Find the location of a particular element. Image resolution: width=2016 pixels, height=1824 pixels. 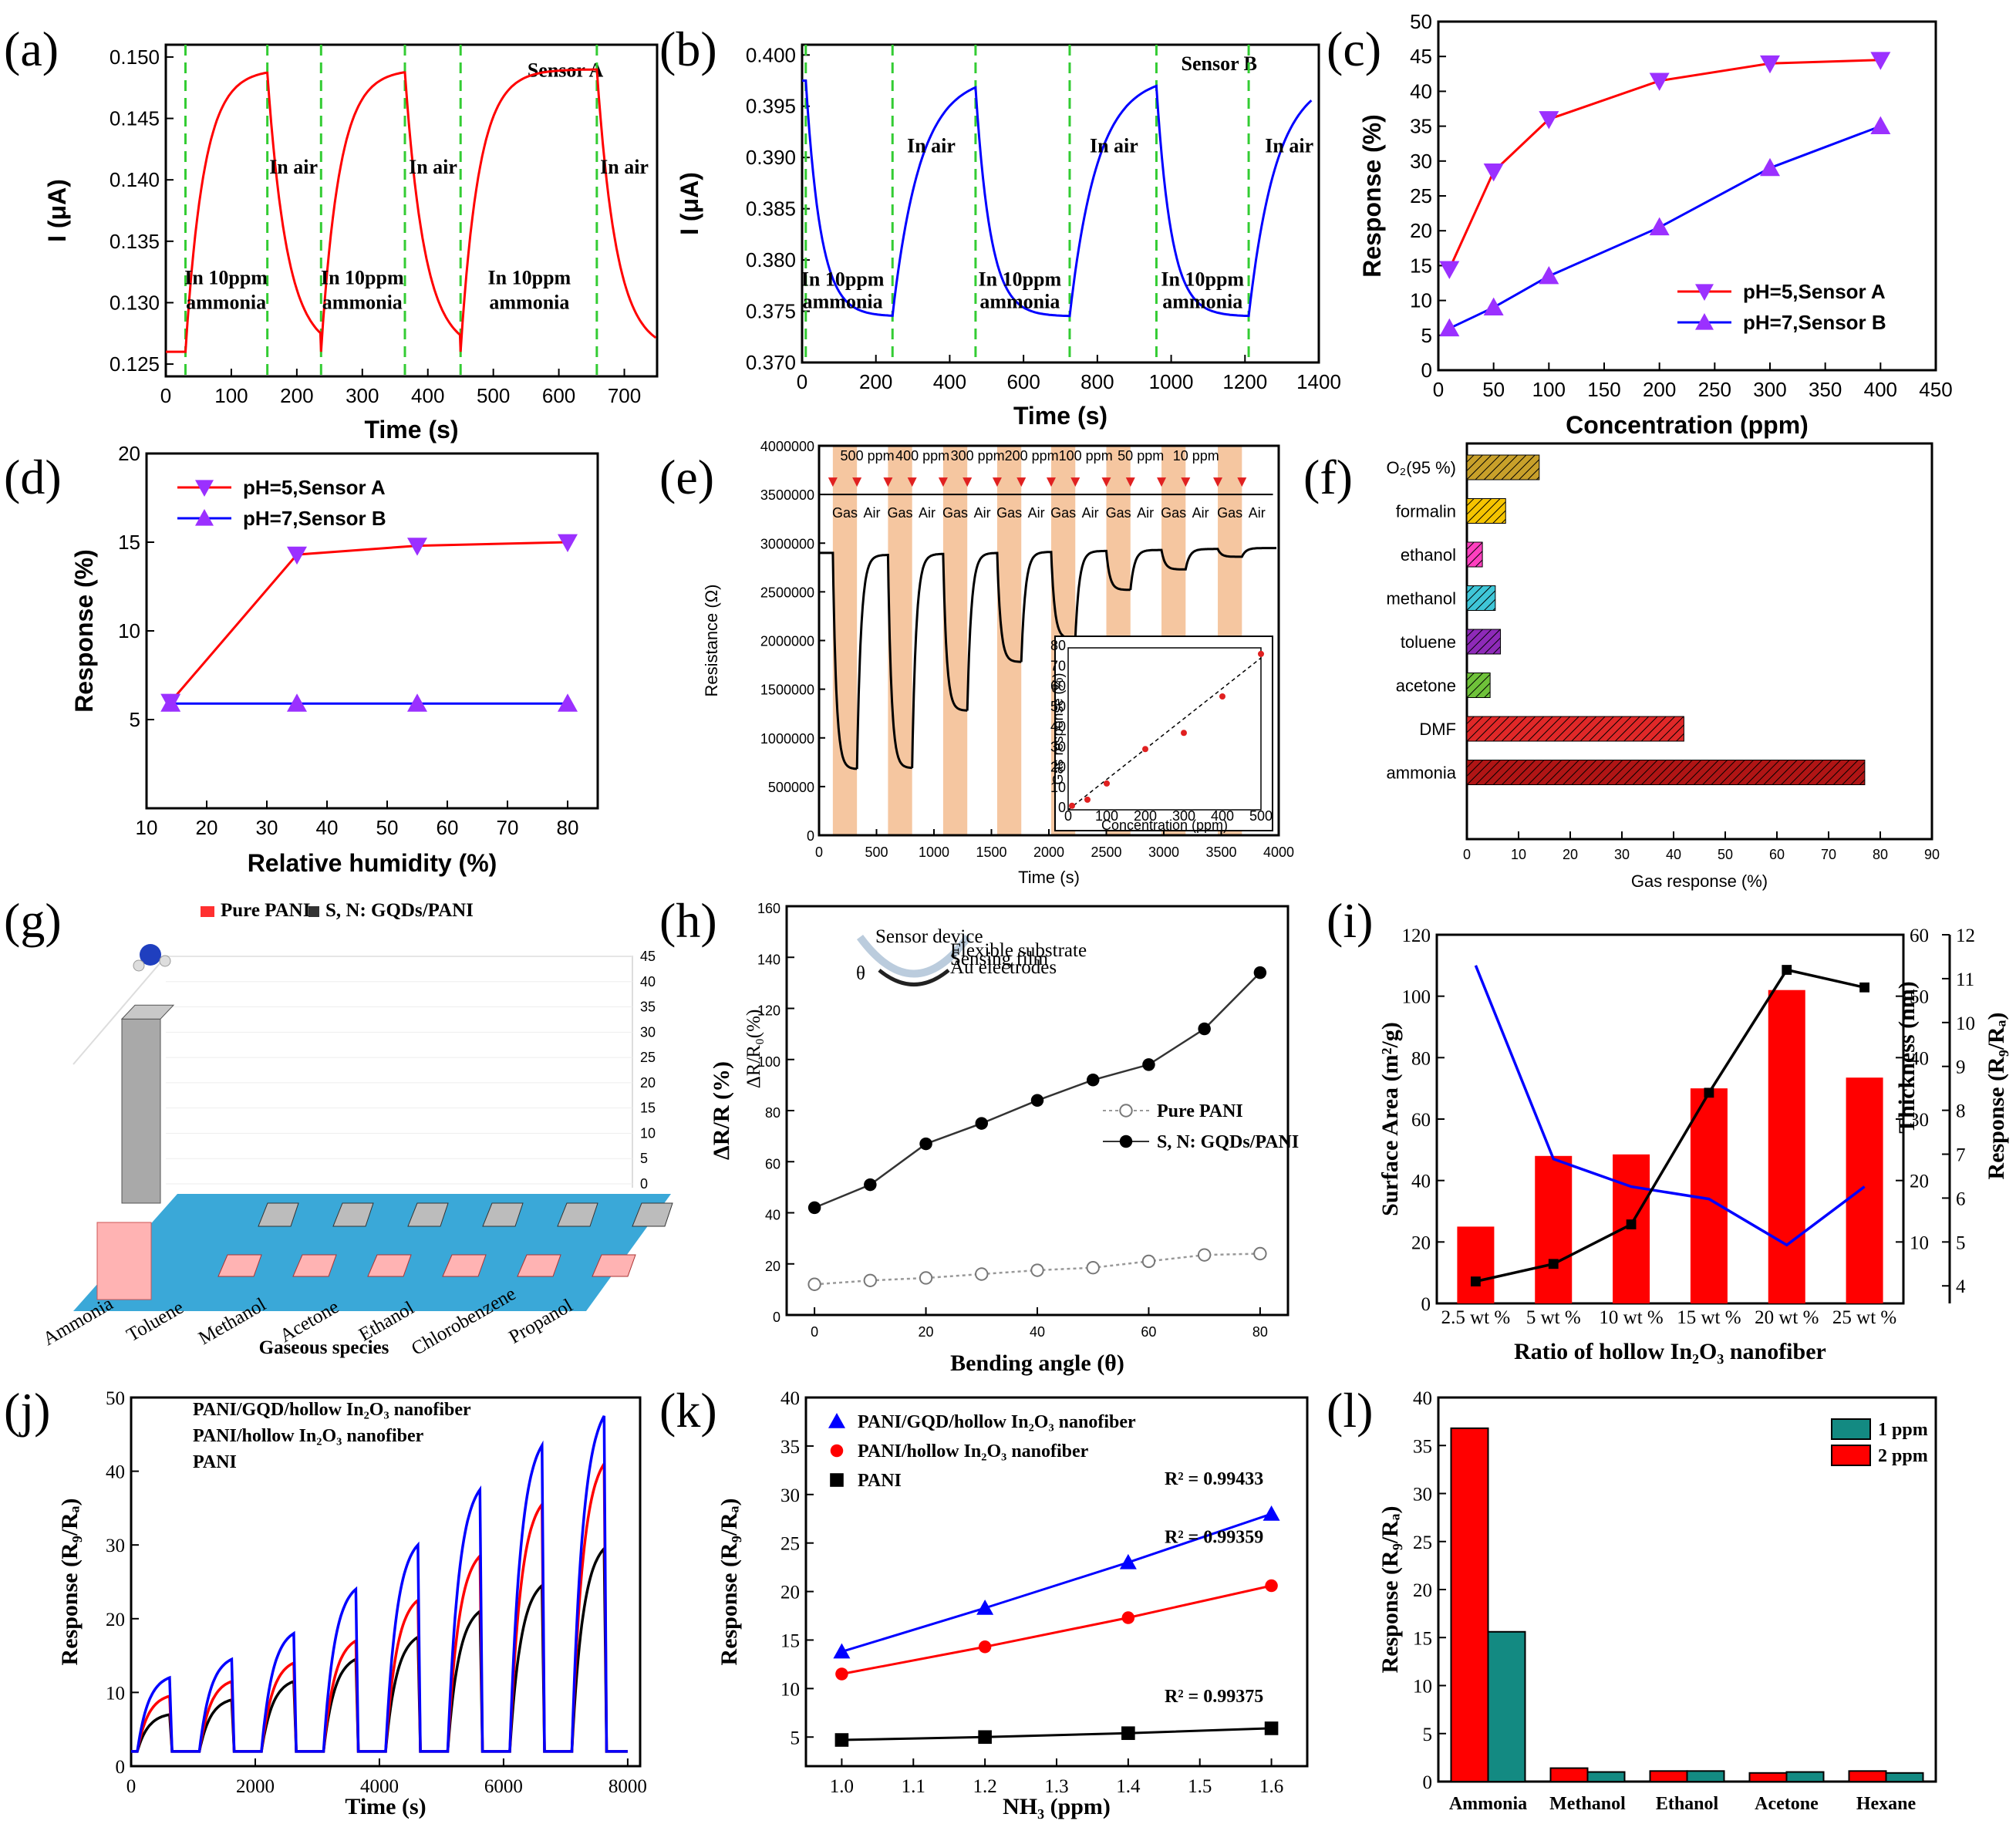

bar-surface-area-i is located at coordinates (1476, 1264).